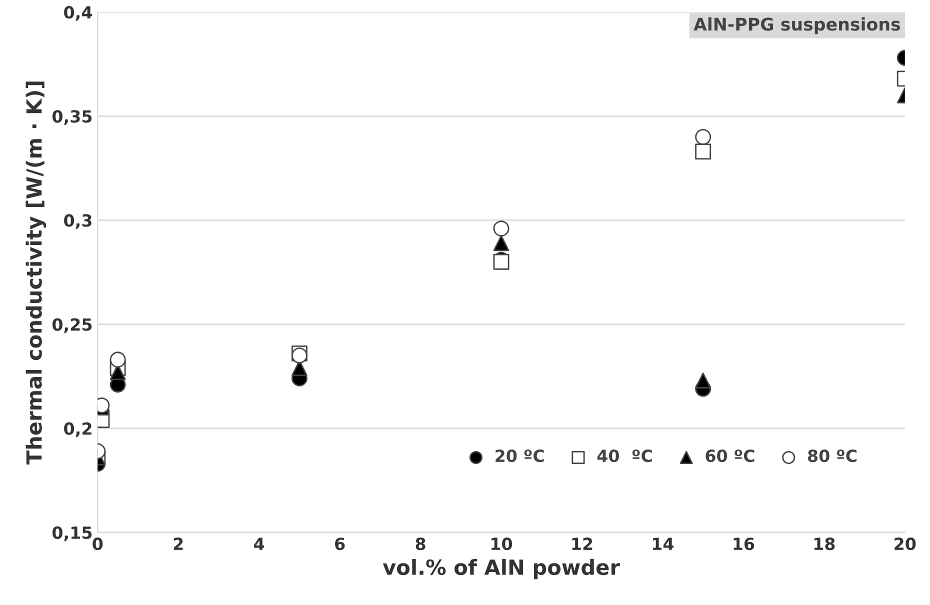 The image size is (930, 605). Describe the element at coordinates (502, 544) in the screenshot. I see `x-tick-label: 10` at that location.